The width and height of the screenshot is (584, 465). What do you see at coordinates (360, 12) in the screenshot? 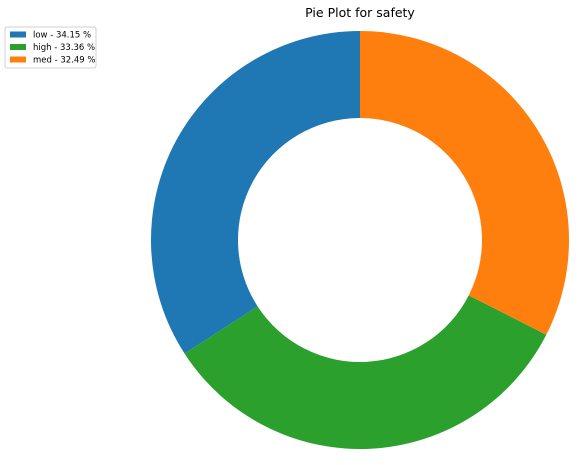
I see `chart-title: Pie Plot for safety` at bounding box center [360, 12].